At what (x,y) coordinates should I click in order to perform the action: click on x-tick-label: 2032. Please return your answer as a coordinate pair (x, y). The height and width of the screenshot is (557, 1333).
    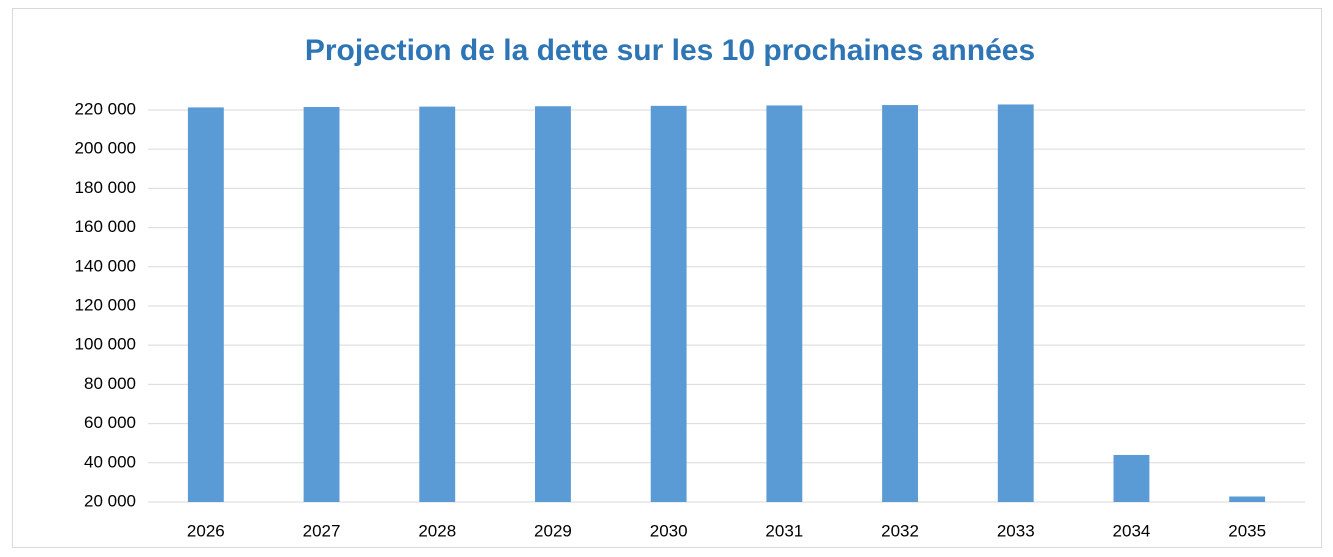
    Looking at the image, I should click on (900, 530).